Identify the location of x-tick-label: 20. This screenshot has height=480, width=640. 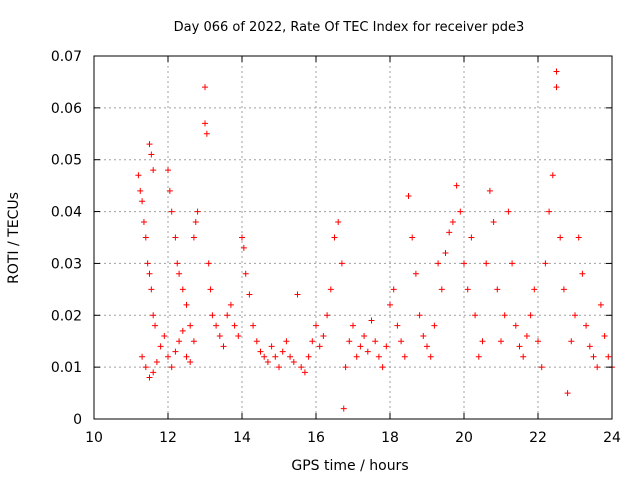
(464, 438).